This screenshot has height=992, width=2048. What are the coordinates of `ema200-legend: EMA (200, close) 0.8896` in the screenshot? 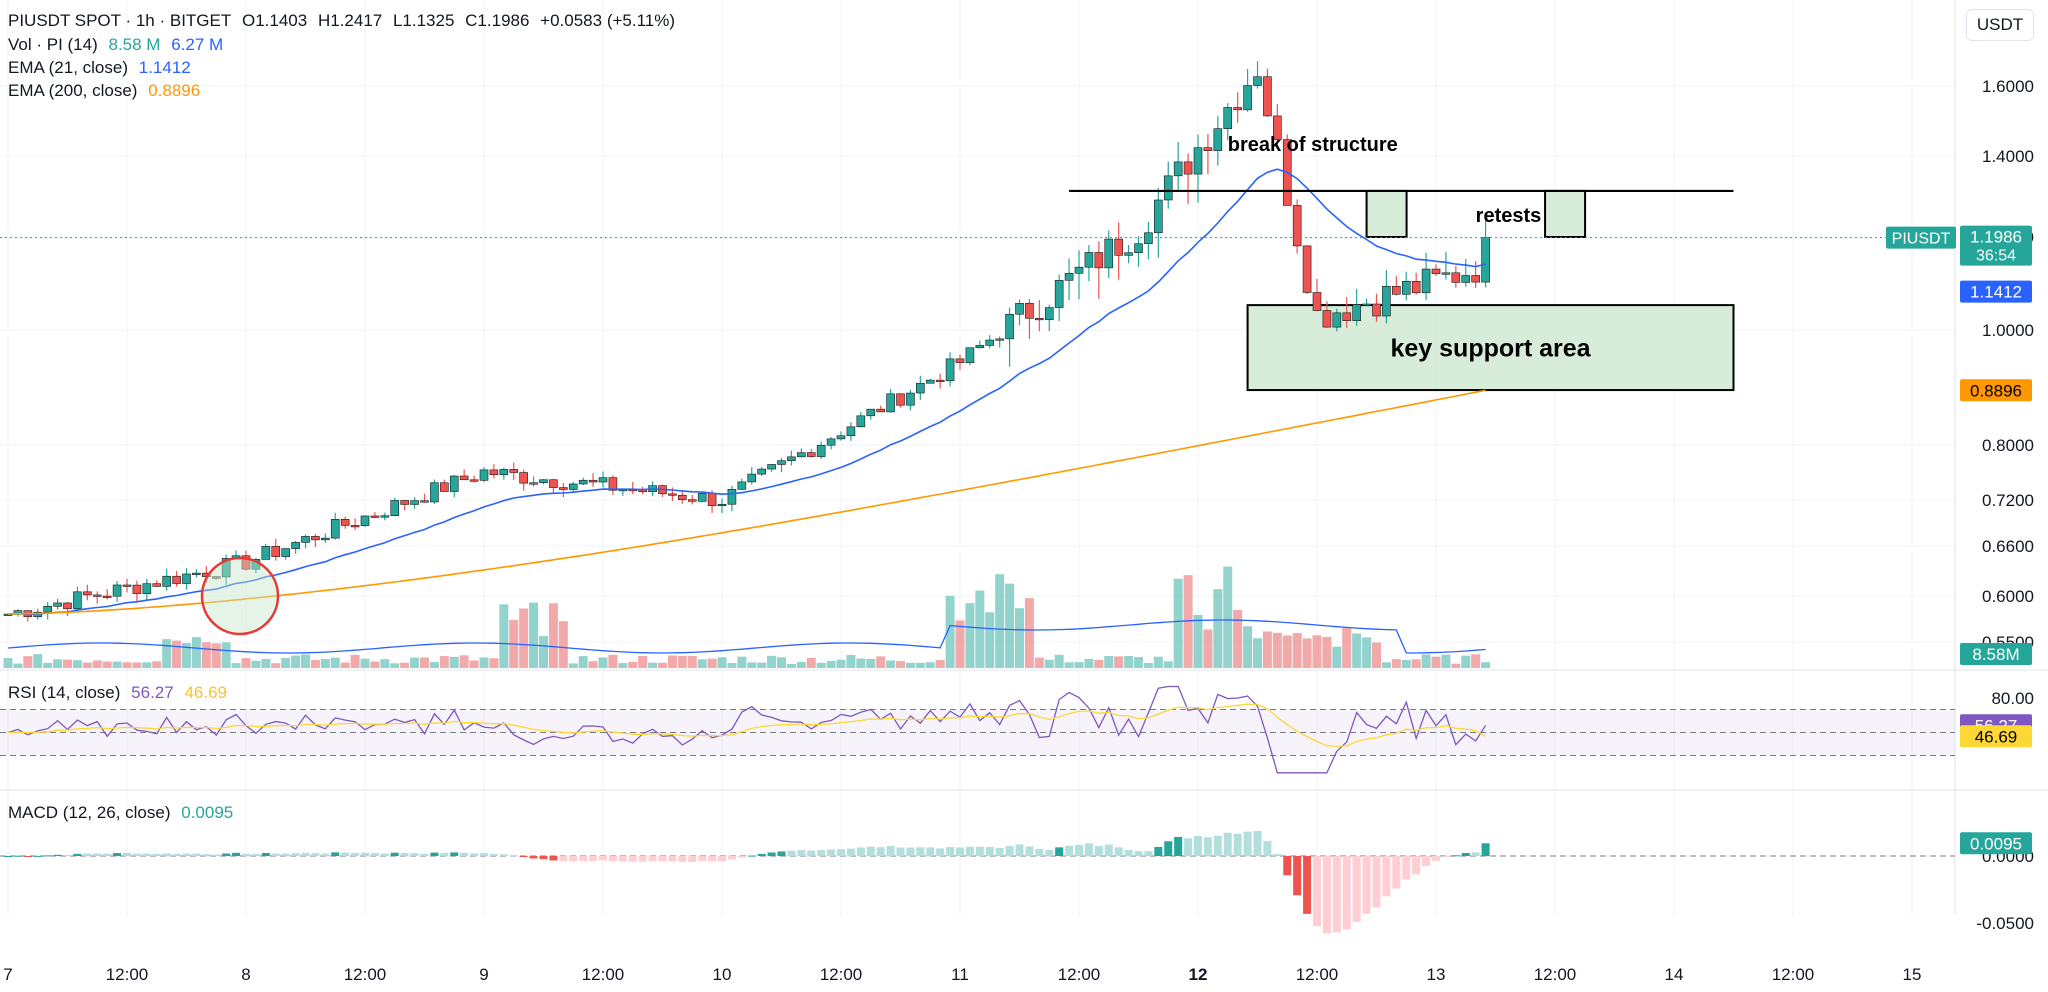 It's located at (107, 91).